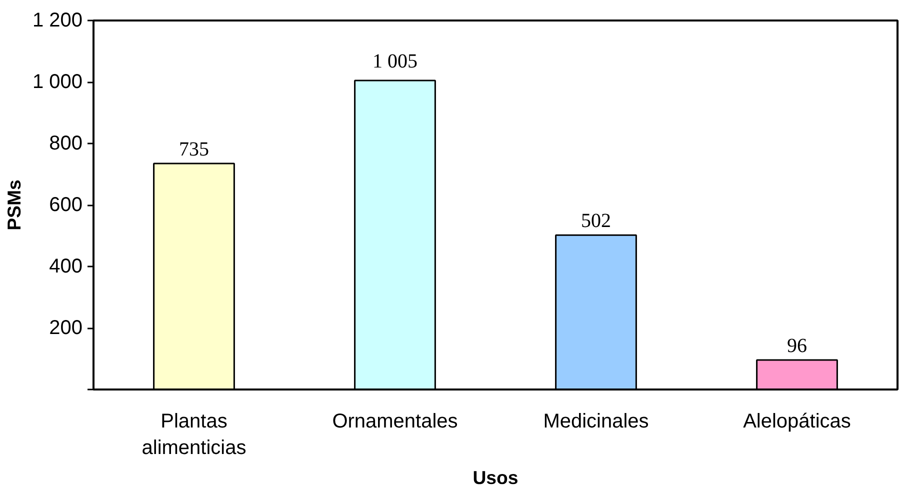 This screenshot has height=490, width=899. What do you see at coordinates (596, 221) in the screenshot?
I see `data-label: 502` at bounding box center [596, 221].